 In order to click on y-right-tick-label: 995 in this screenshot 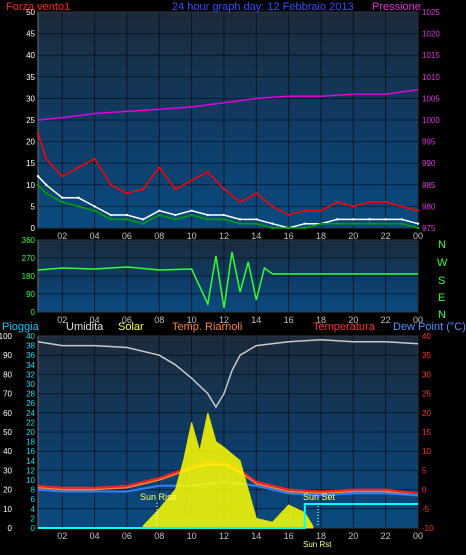, I will do `click(429, 142)`.